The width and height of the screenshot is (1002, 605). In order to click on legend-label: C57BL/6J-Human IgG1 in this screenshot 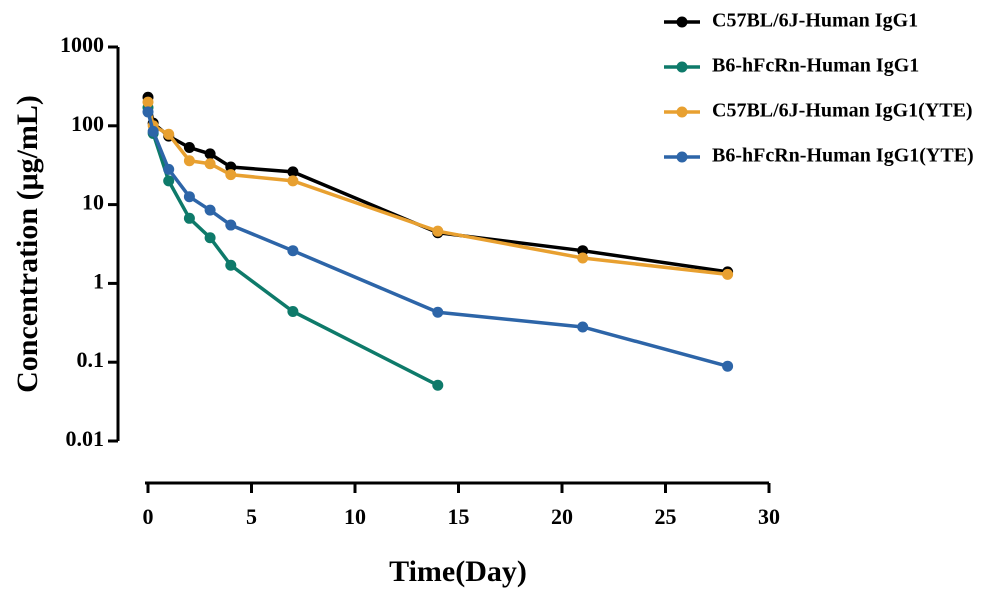, I will do `click(815, 21)`.